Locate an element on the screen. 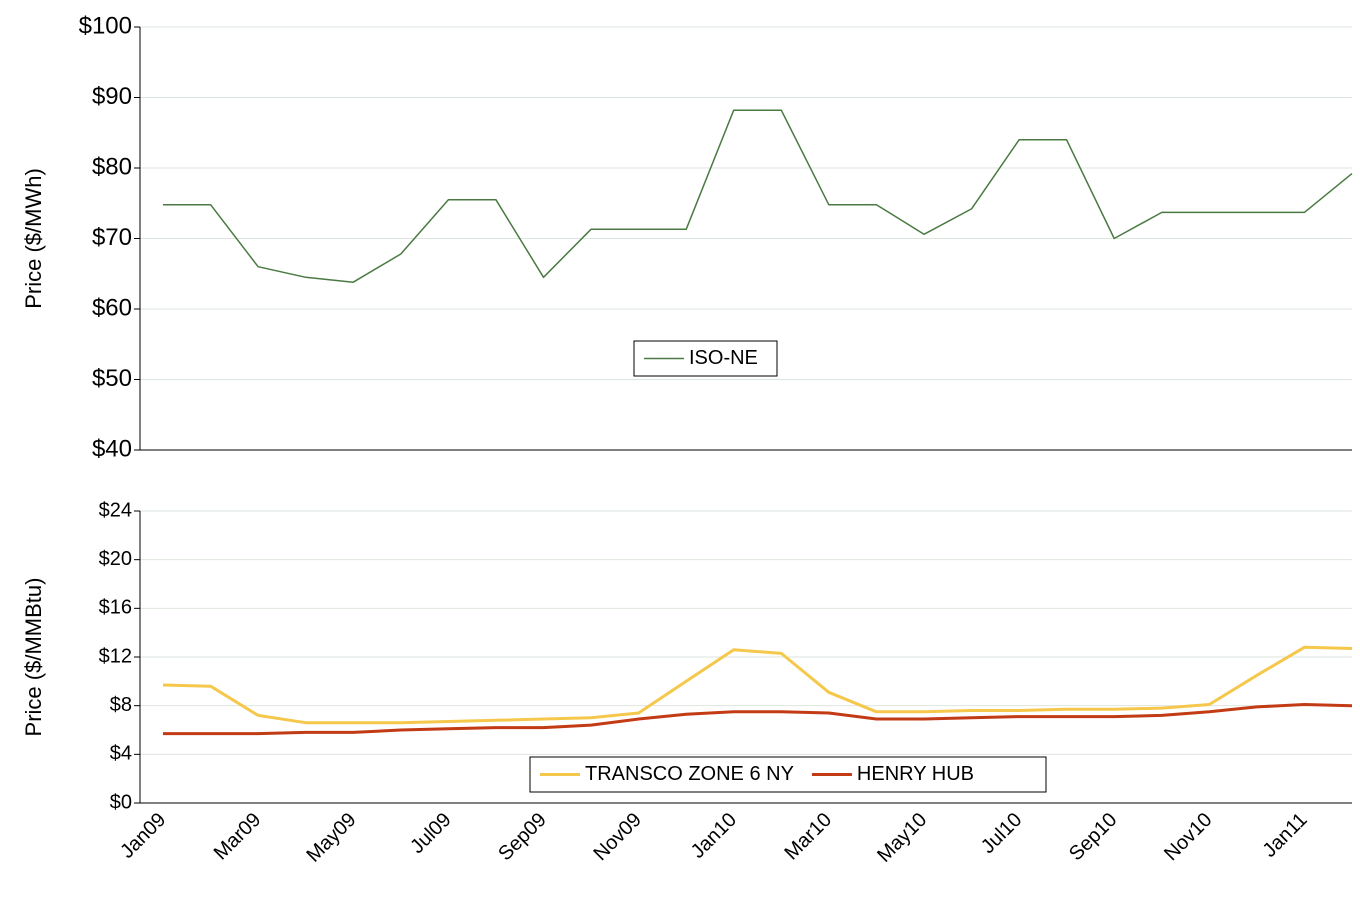 The width and height of the screenshot is (1360, 905). y-tick-label: $90 is located at coordinates (112, 96).